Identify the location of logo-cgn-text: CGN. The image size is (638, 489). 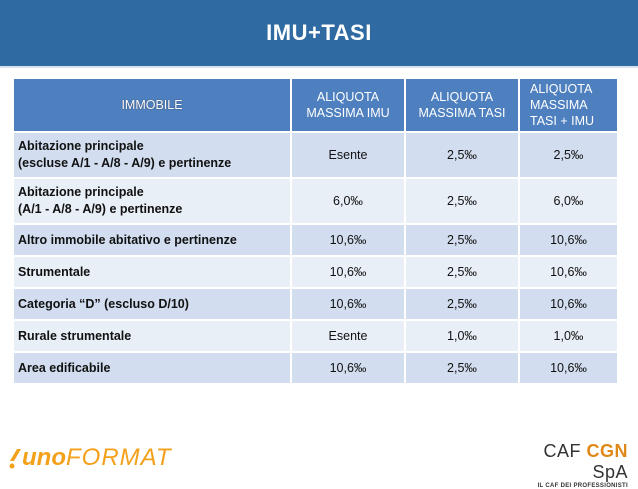
(607, 451).